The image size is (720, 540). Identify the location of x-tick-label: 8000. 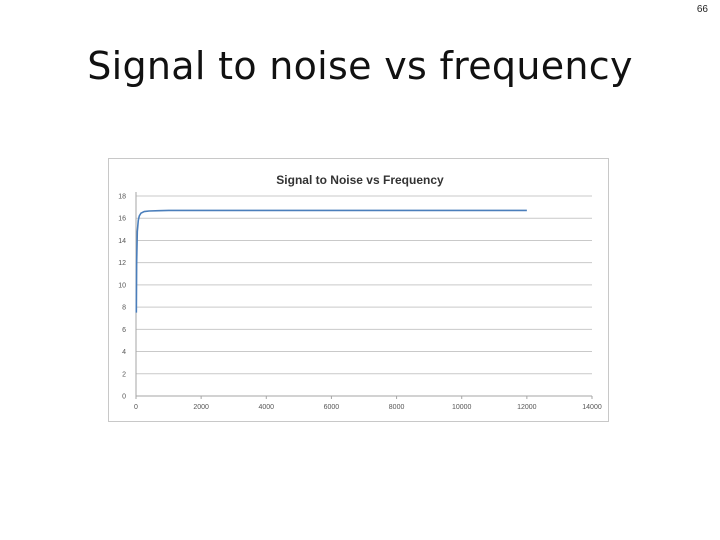
(397, 407).